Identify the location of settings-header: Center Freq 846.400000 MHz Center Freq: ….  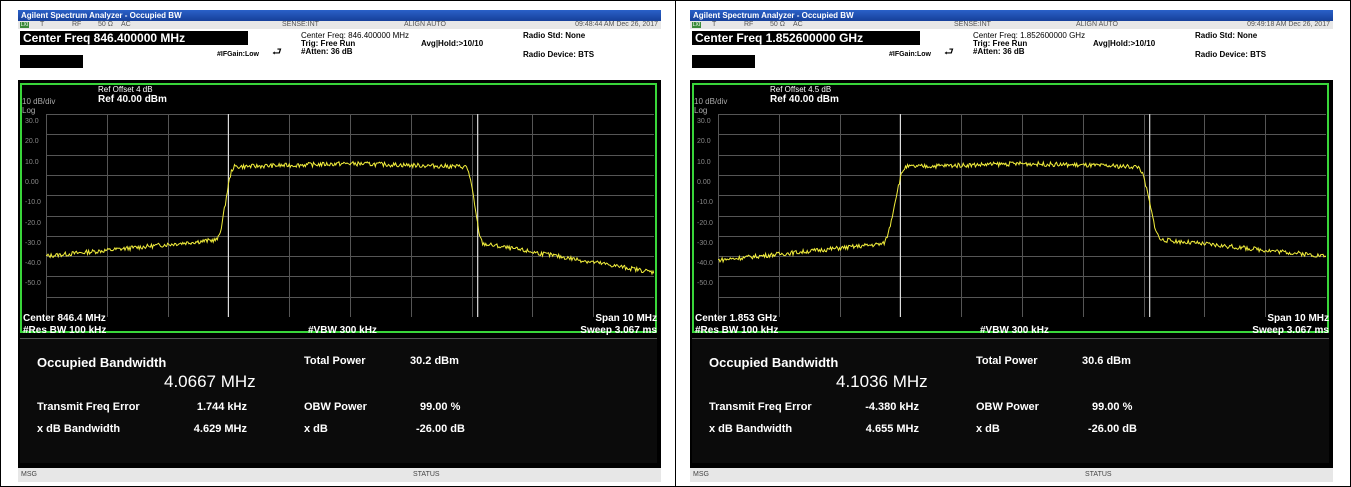
(339, 54).